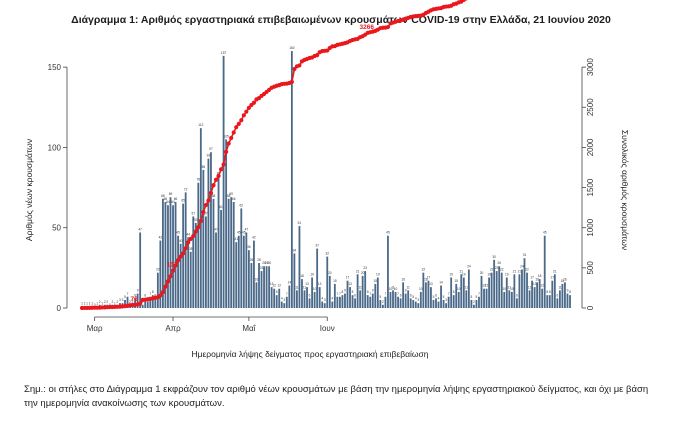  I want to click on bar-value-label: 30, so click(494, 257).